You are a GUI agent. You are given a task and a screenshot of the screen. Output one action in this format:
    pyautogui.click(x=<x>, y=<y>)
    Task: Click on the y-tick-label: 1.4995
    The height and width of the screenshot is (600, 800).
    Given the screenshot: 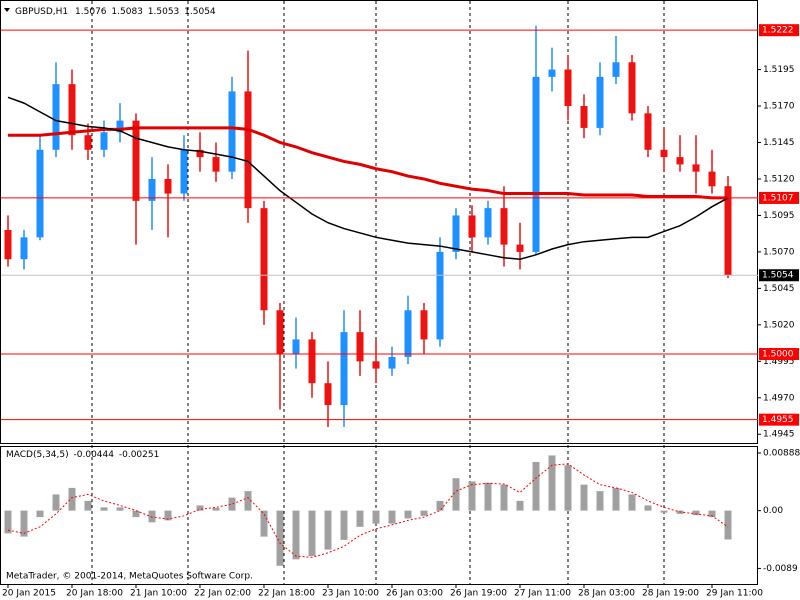 What is the action you would take?
    pyautogui.click(x=779, y=362)
    